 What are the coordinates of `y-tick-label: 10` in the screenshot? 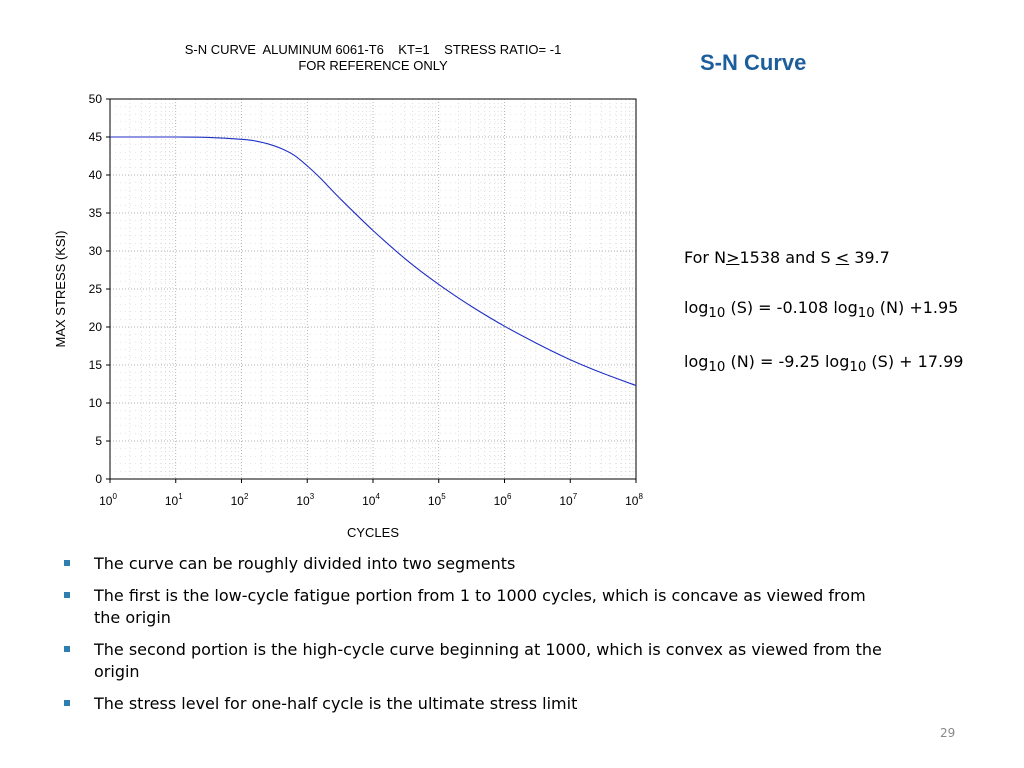 It's located at (96, 403).